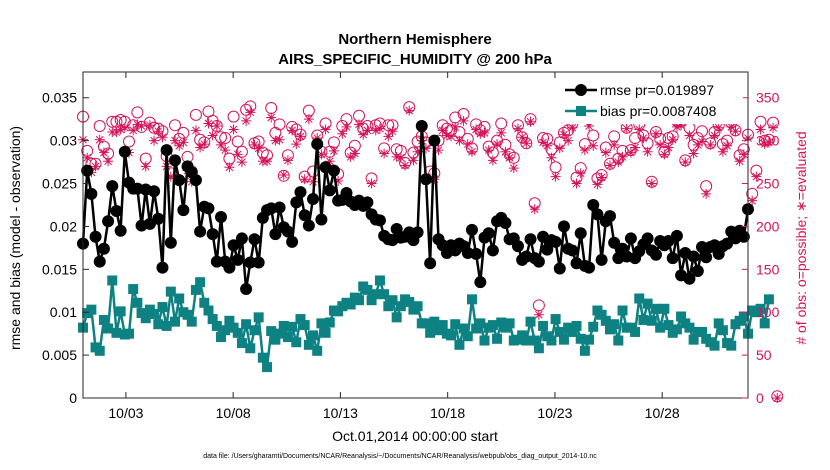 The image size is (830, 470). What do you see at coordinates (415, 59) in the screenshot?
I see `chart-subtitle: AIRS_SPECIFIC_HUMIDITY @ 200 hPa` at bounding box center [415, 59].